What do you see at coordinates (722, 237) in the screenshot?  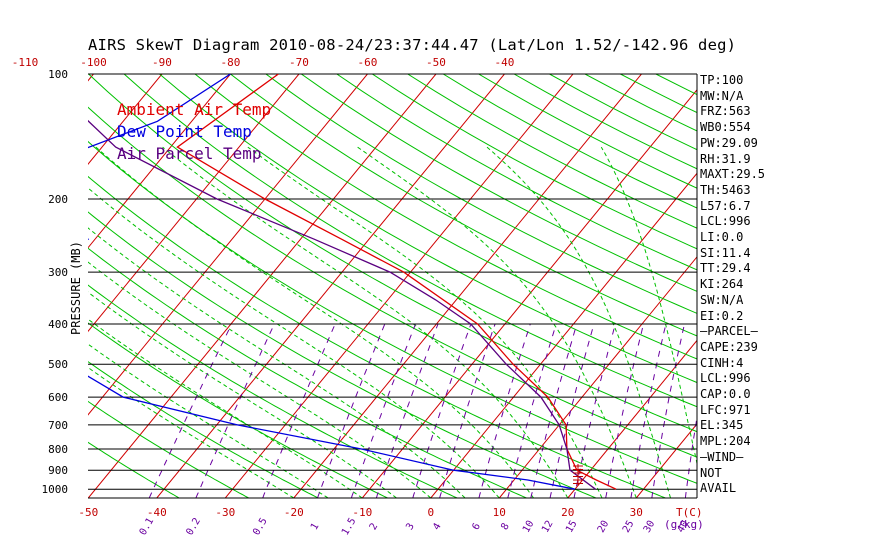 I see `index-value: LI:0.0` at bounding box center [722, 237].